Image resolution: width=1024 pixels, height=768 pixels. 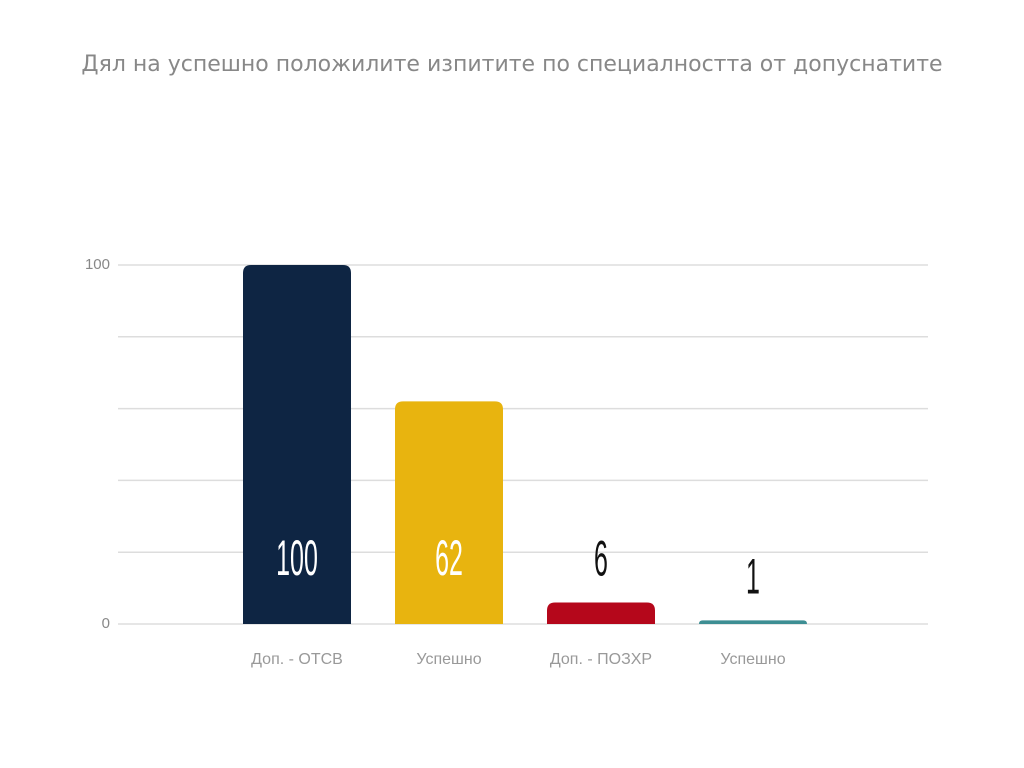 I want to click on x-tick-label: Доп. - ОТСВ, so click(x=297, y=659).